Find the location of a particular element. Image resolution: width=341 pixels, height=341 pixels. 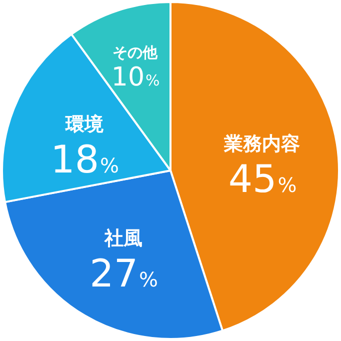

slice-label: 社風 is located at coordinates (122, 238).